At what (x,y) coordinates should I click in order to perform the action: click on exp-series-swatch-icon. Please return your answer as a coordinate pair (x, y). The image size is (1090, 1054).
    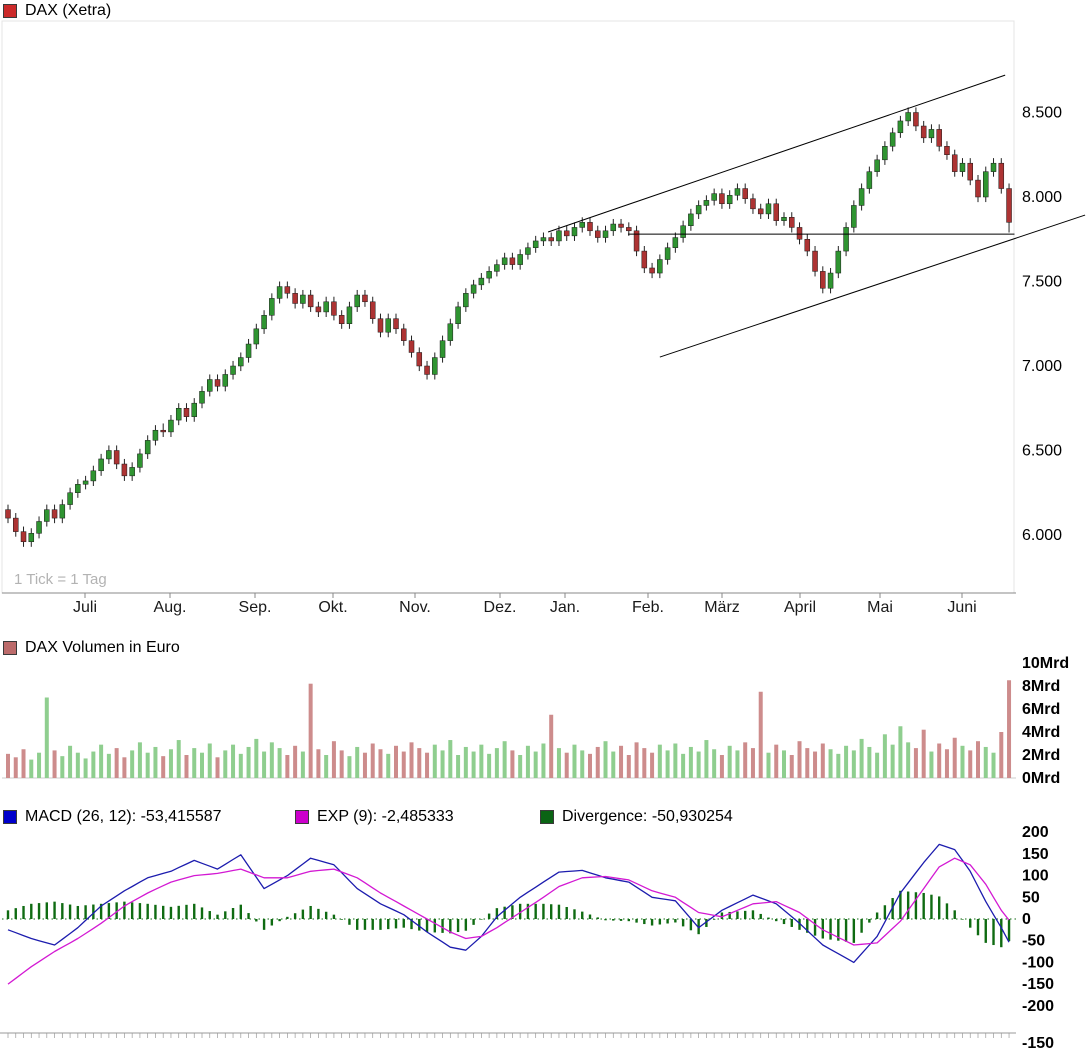
    Looking at the image, I should click on (302, 817).